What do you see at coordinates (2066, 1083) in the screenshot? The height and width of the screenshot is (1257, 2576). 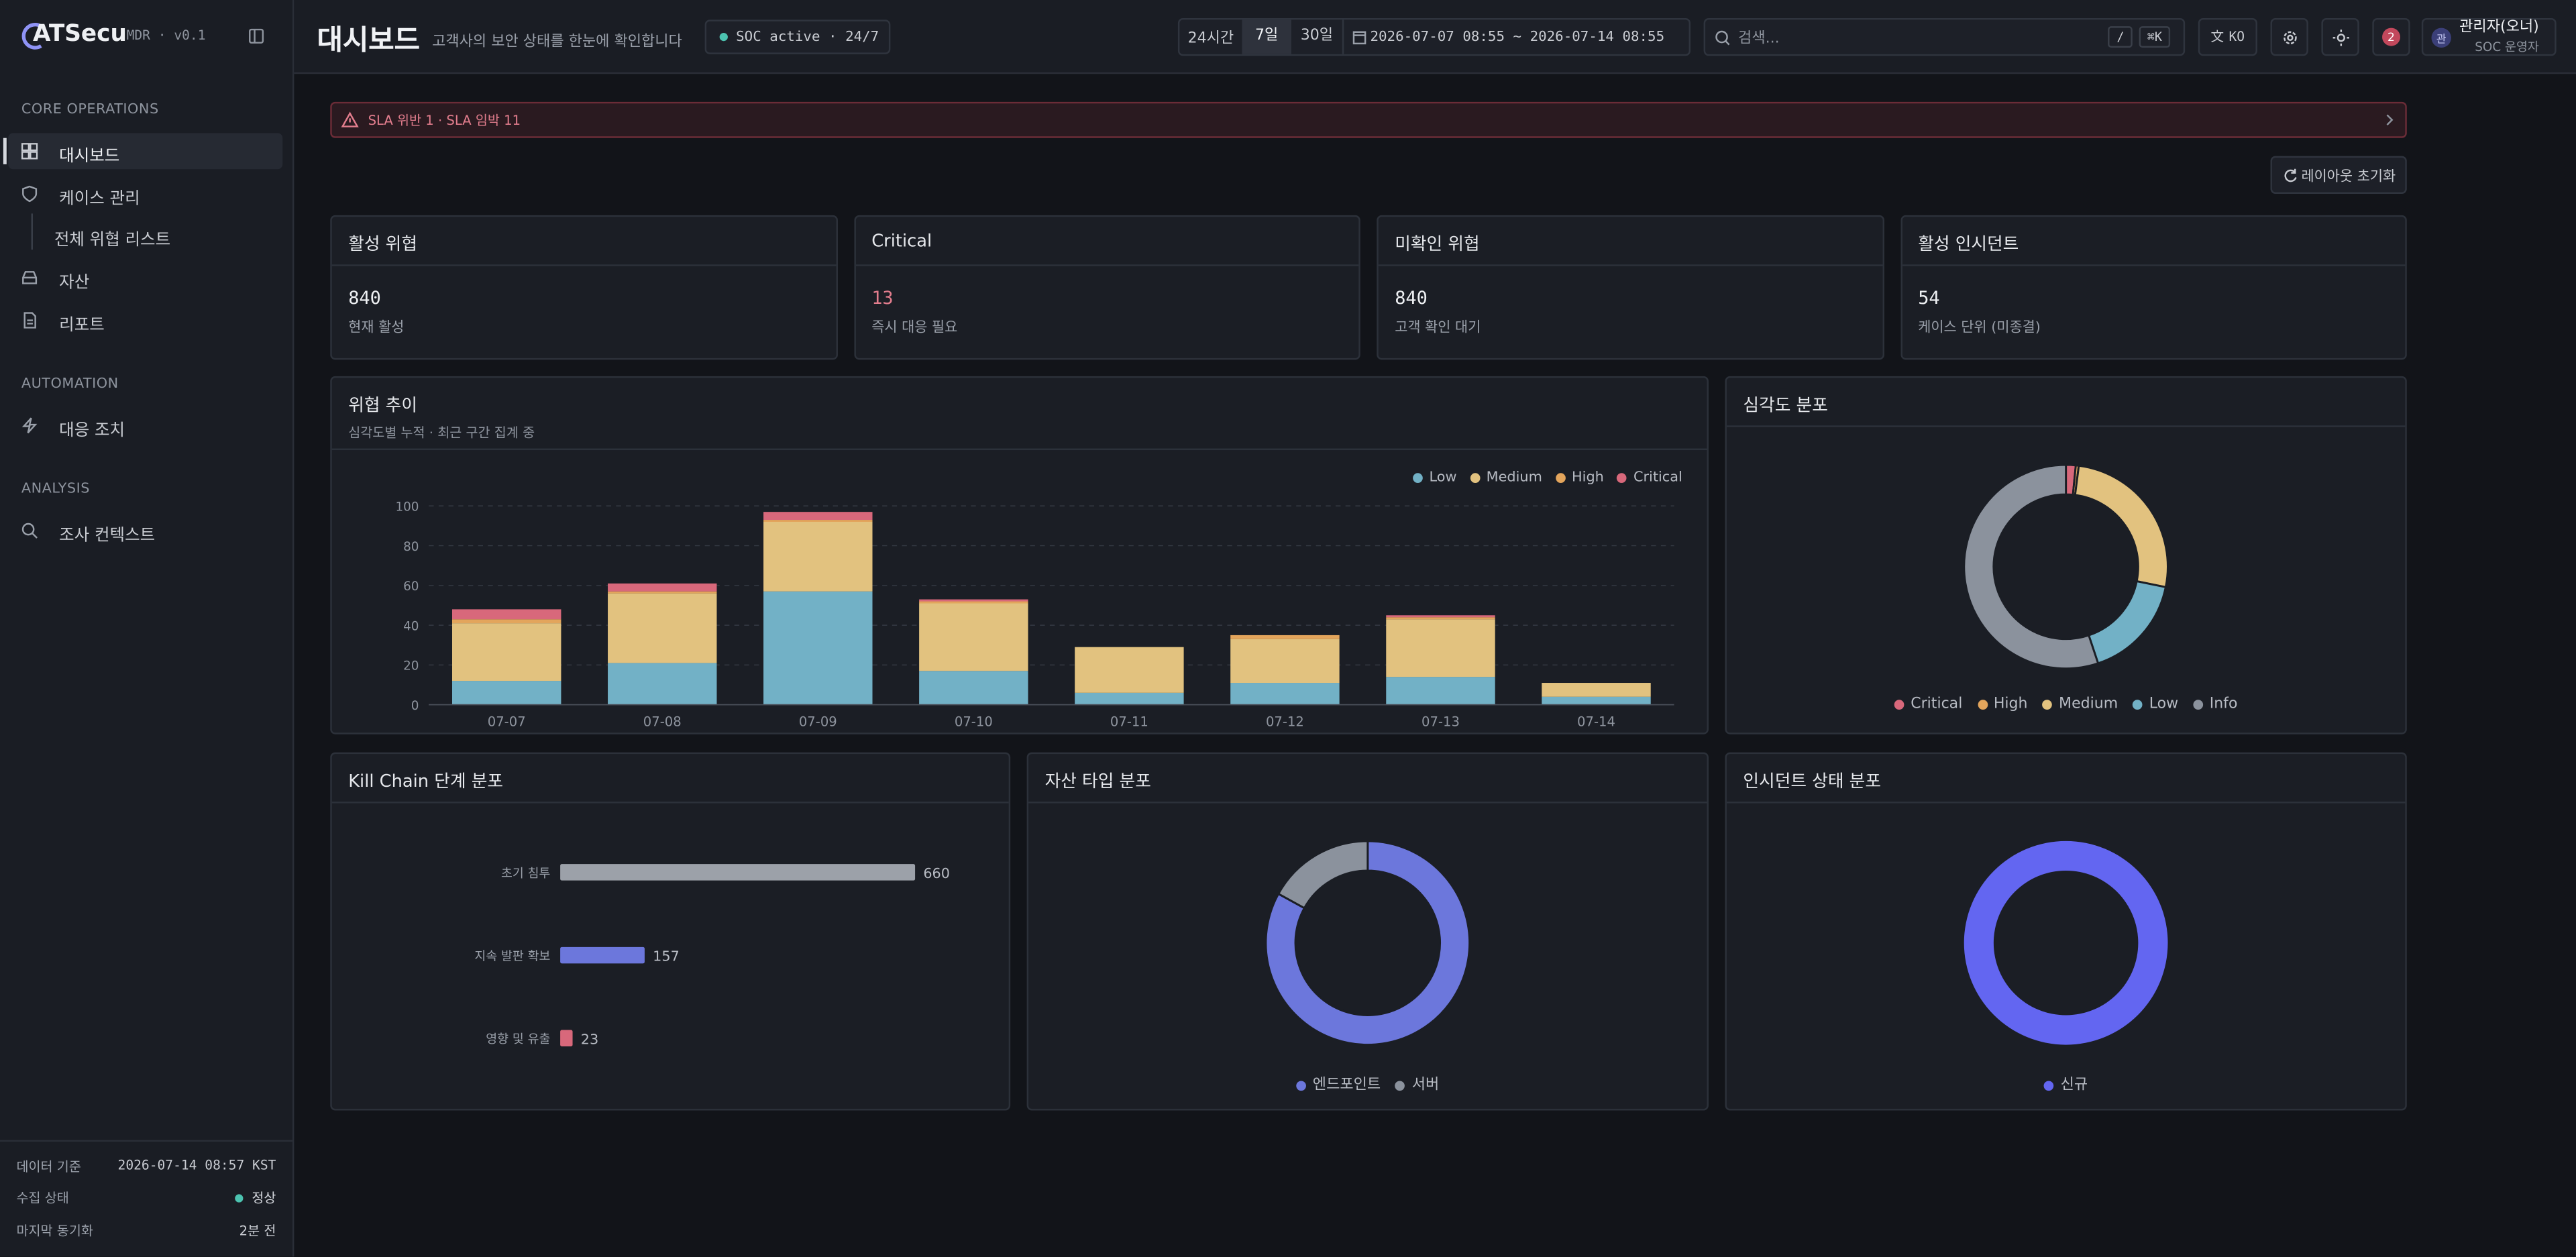 I see `legend: 신규` at bounding box center [2066, 1083].